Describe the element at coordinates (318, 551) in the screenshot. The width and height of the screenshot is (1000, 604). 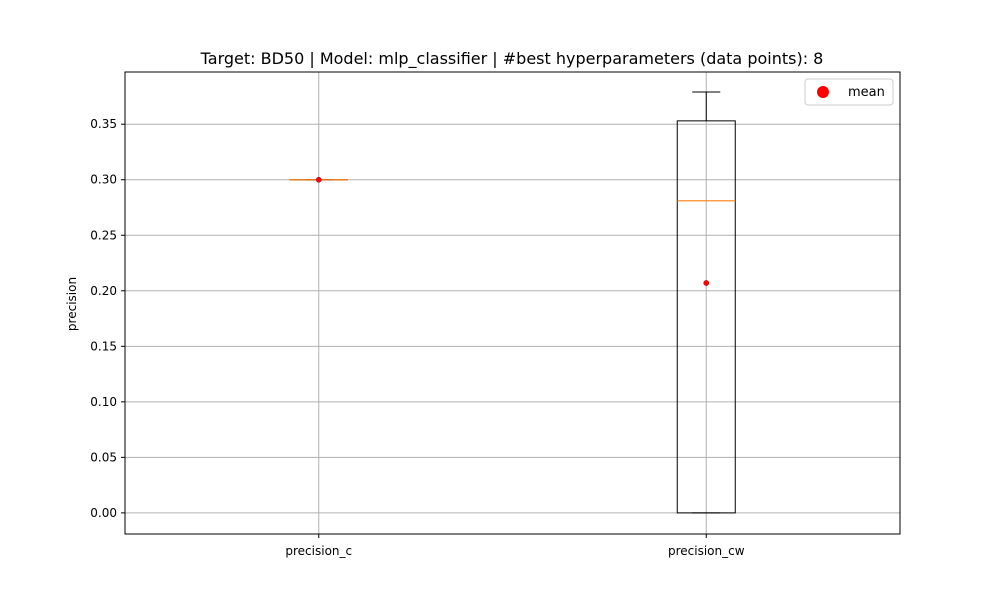
I see `x-tick-label: precision_c` at that location.